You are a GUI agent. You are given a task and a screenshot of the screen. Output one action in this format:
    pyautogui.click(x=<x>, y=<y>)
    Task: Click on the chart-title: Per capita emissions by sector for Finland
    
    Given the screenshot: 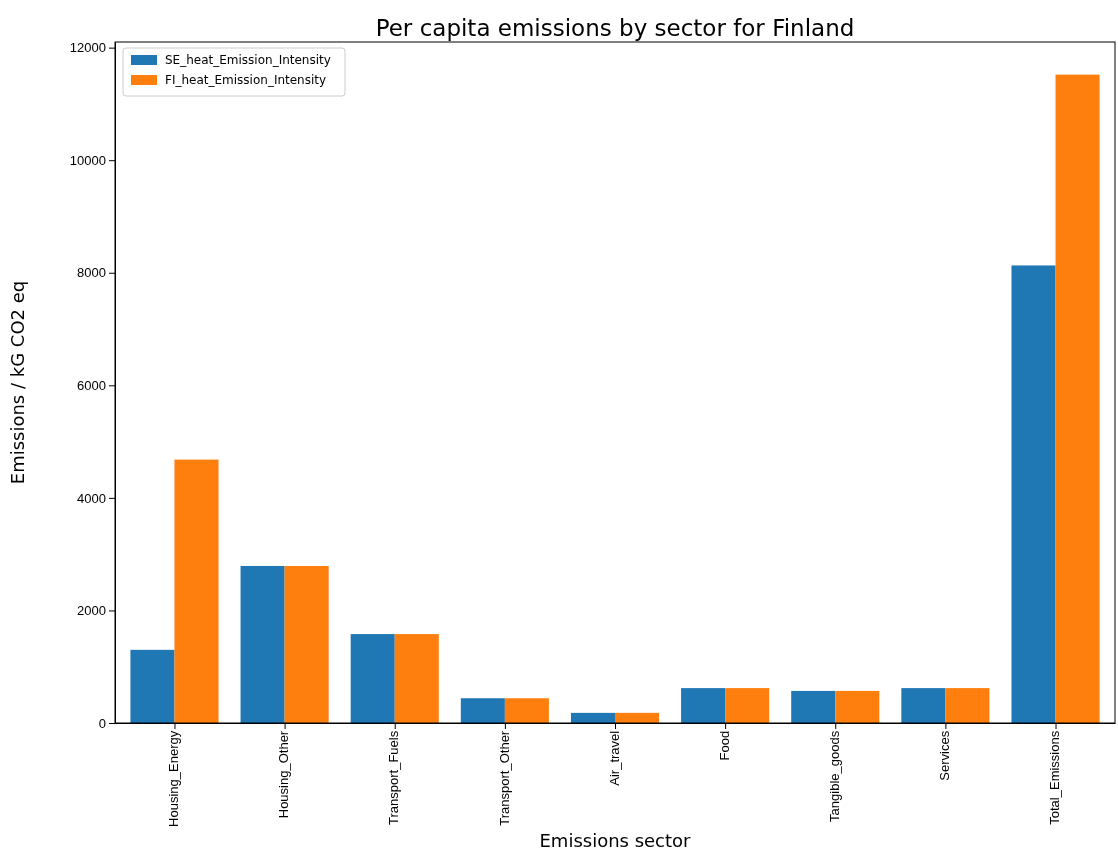 What is the action you would take?
    pyautogui.click(x=615, y=28)
    